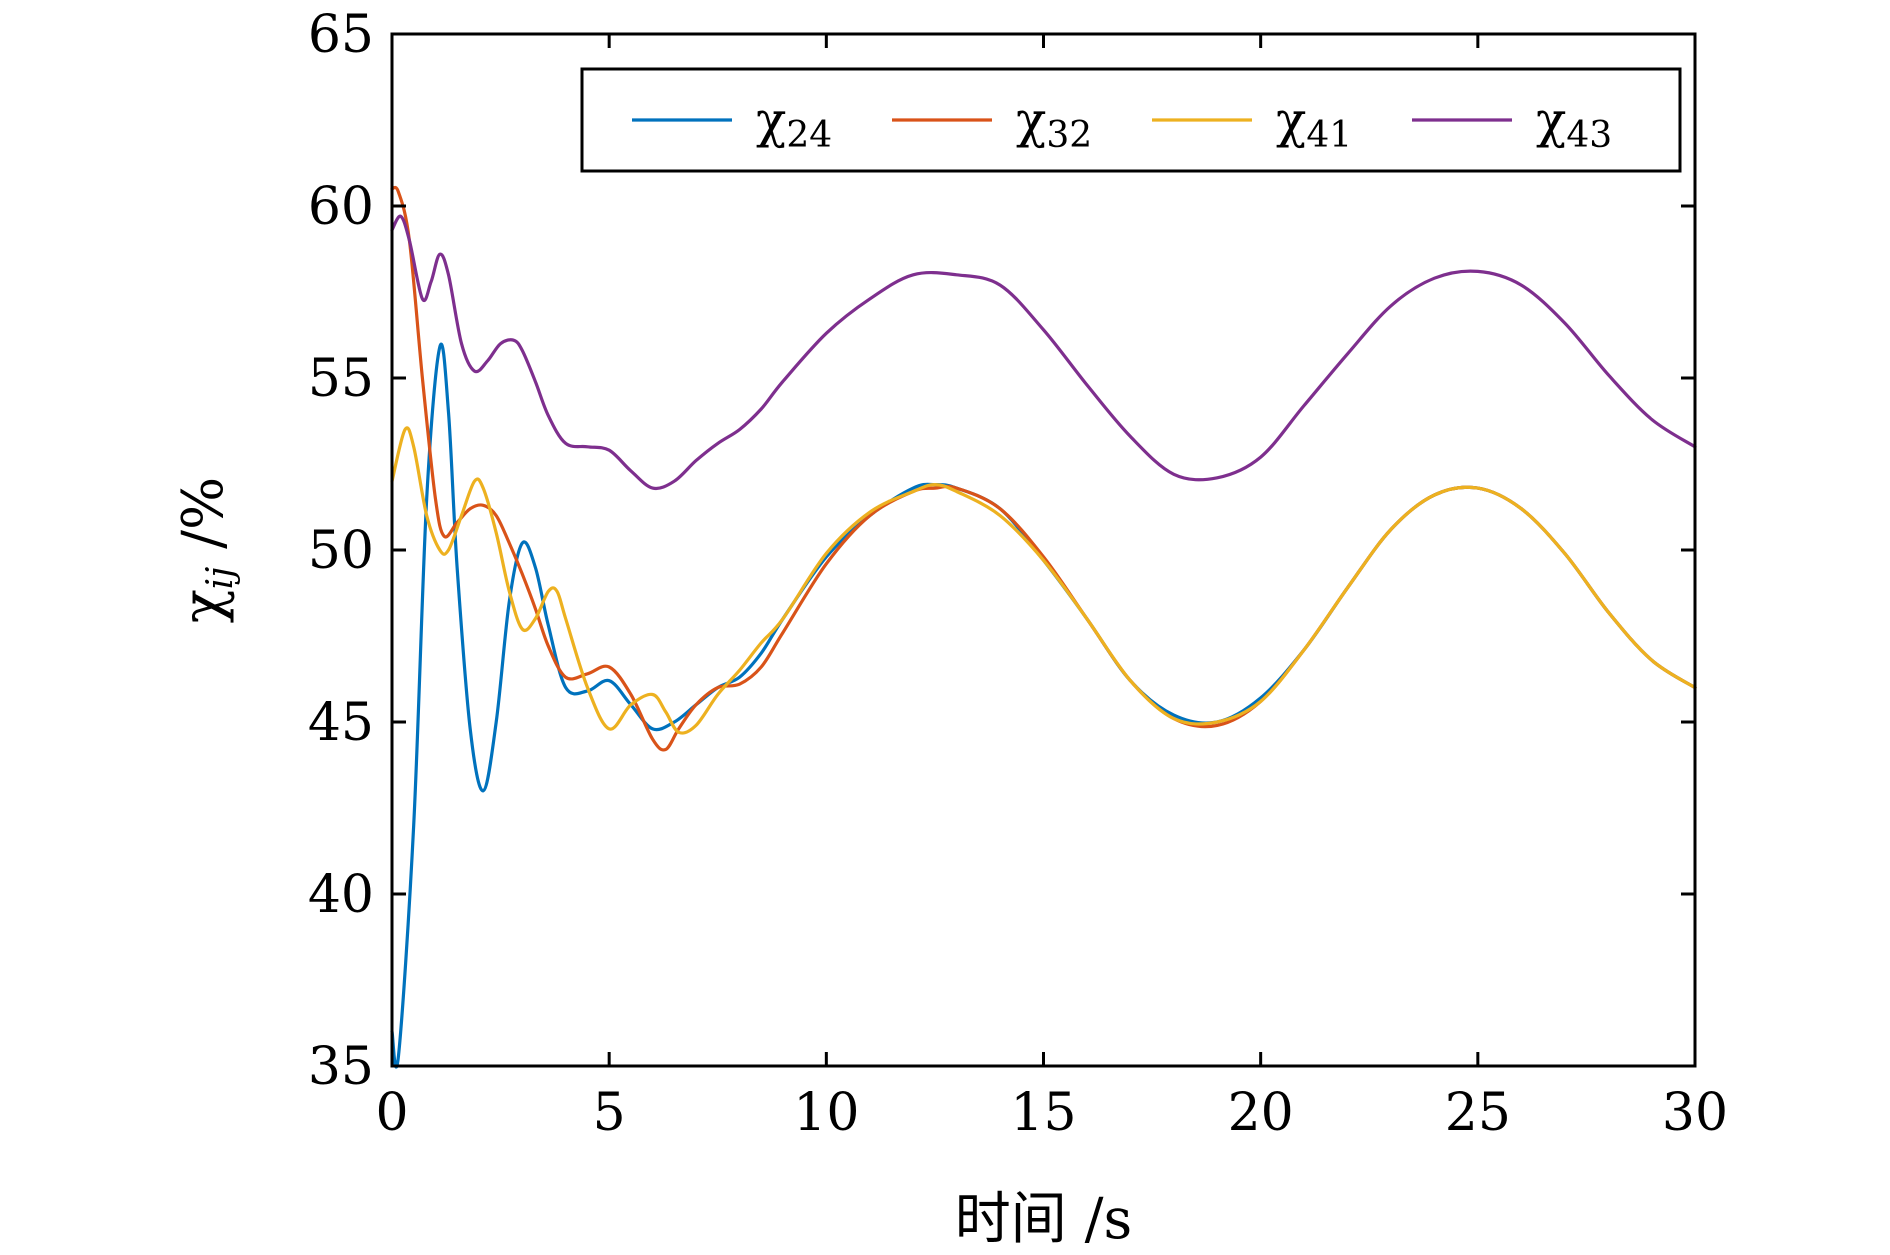 The height and width of the screenshot is (1255, 1890). I want to click on legend-box, so click(1131, 120).